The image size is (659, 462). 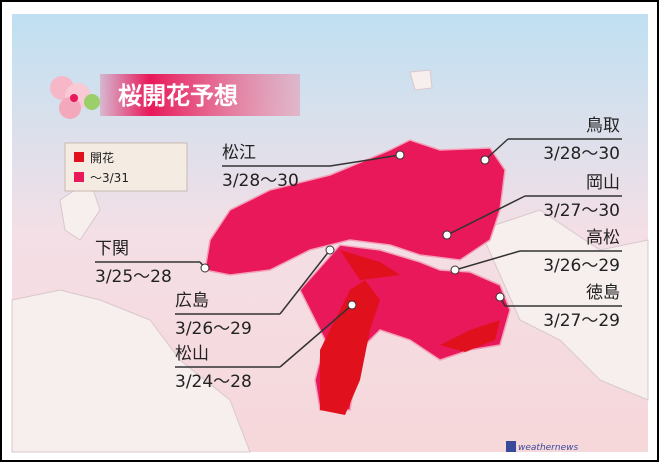 What do you see at coordinates (75, 97) in the screenshot?
I see `flower-icon` at bounding box center [75, 97].